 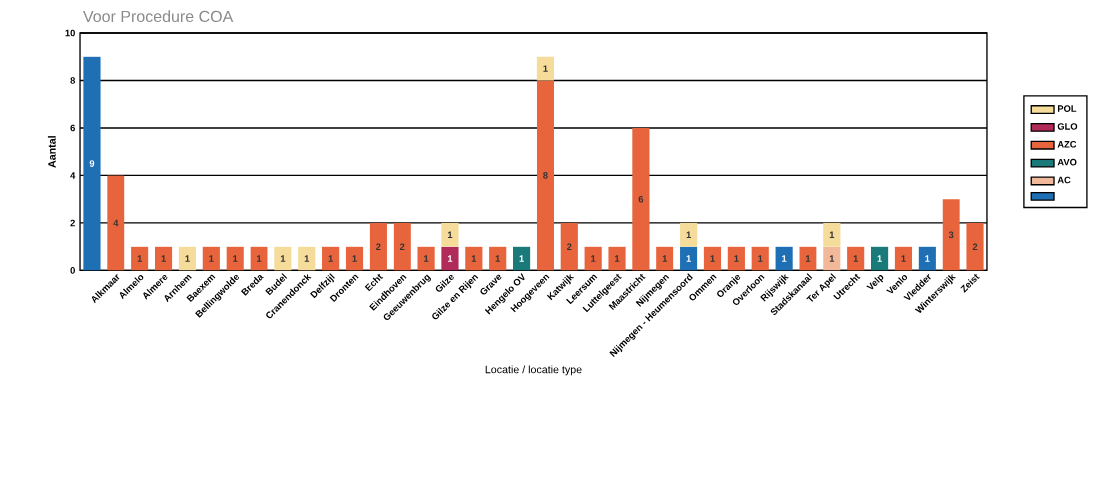 I want to click on x-axis-title: Locatie / locatie type, so click(x=533, y=370).